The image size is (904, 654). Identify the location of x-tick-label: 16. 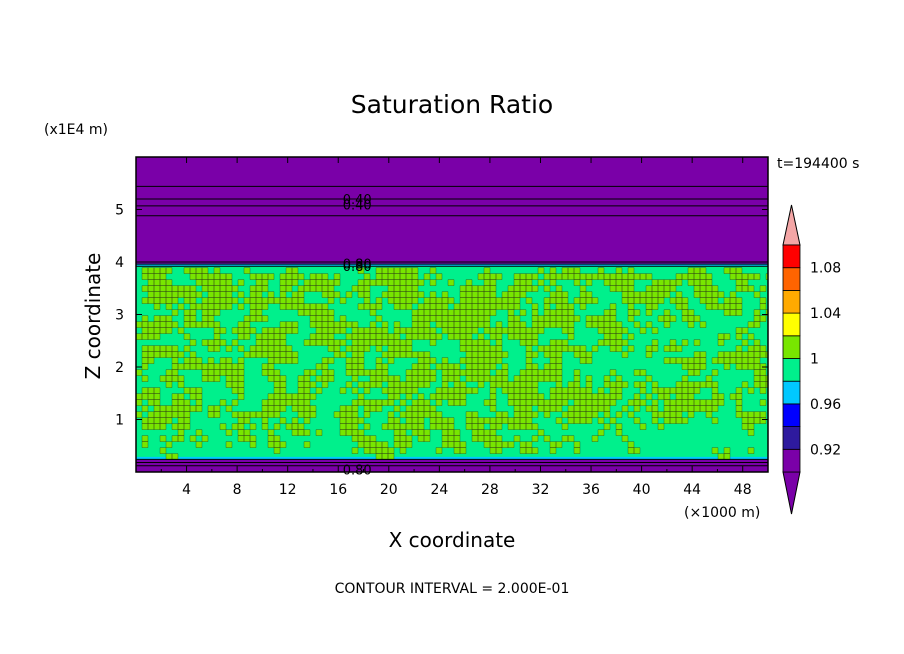
(338, 490).